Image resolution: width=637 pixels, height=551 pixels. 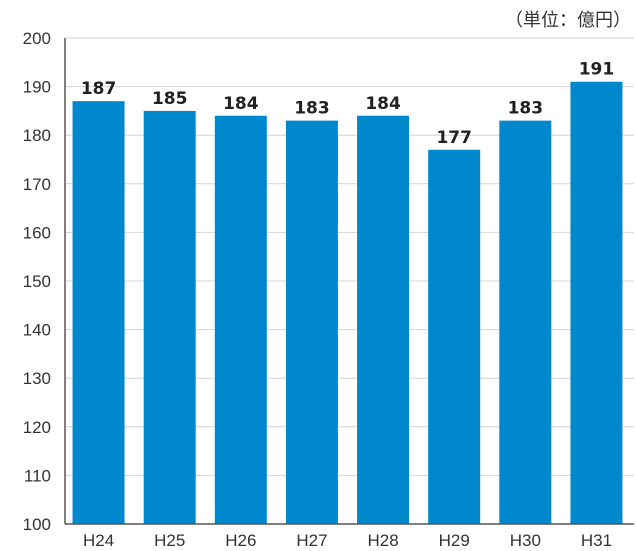 What do you see at coordinates (169, 540) in the screenshot?
I see `x-tick-label-H25: H25` at bounding box center [169, 540].